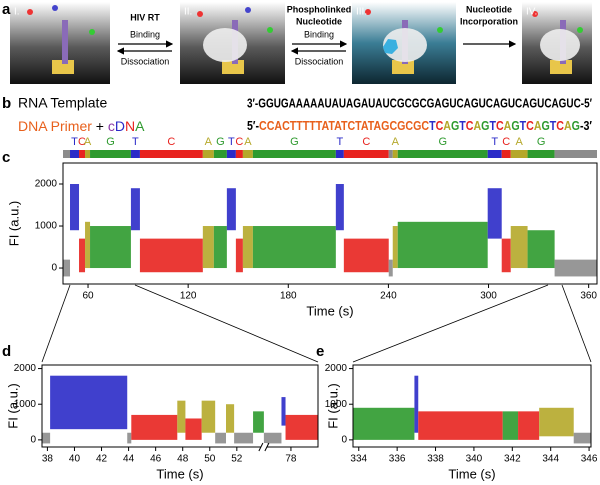 This screenshot has height=485, width=600. I want to click on x-tick-label: 340, so click(474, 459).